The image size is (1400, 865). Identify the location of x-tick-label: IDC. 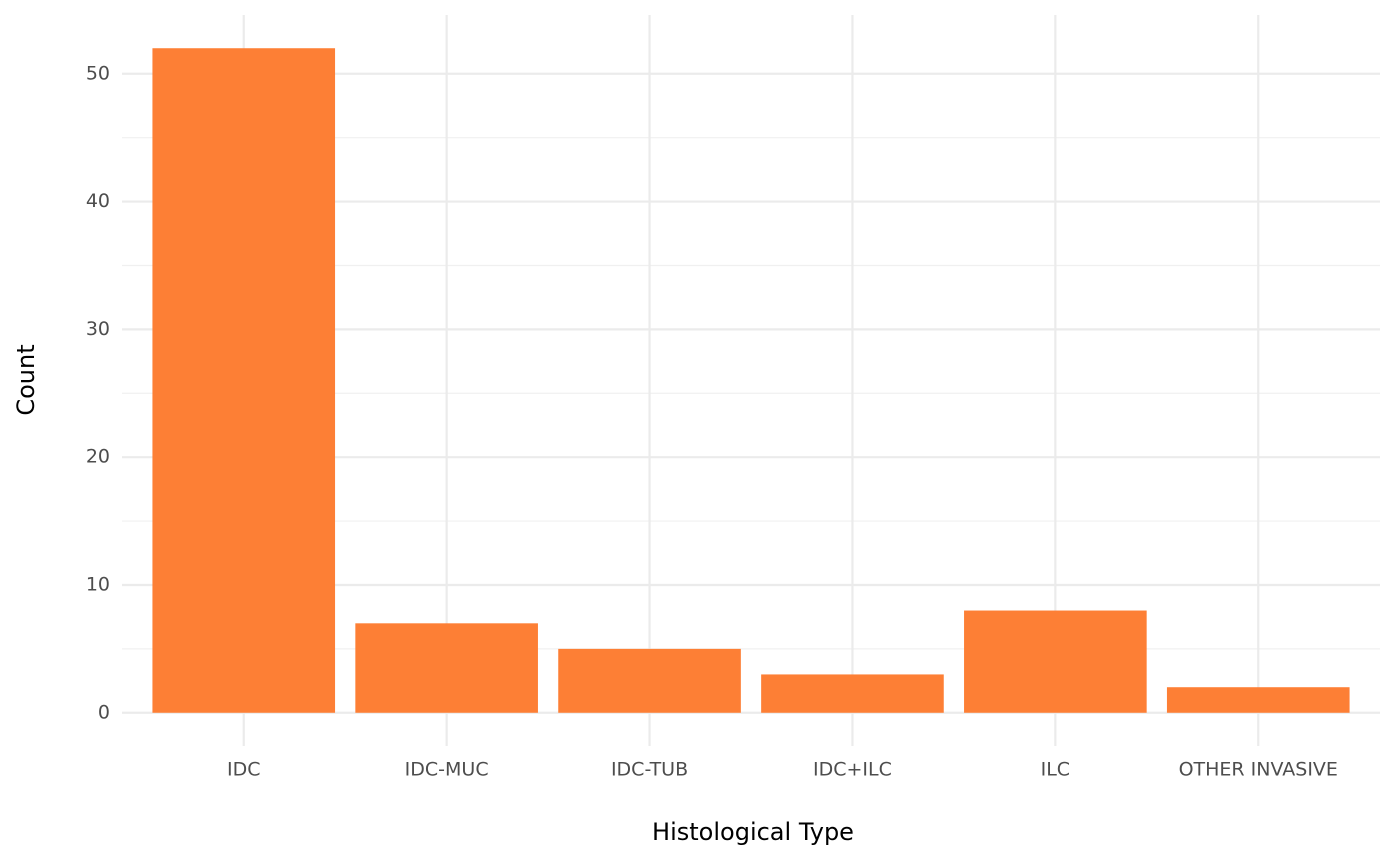
(244, 770).